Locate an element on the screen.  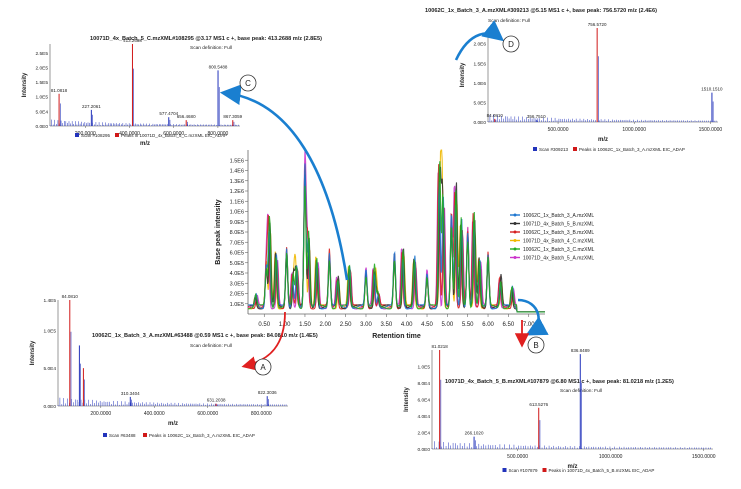
arrow-to-C is located at coordinates (284, 182).